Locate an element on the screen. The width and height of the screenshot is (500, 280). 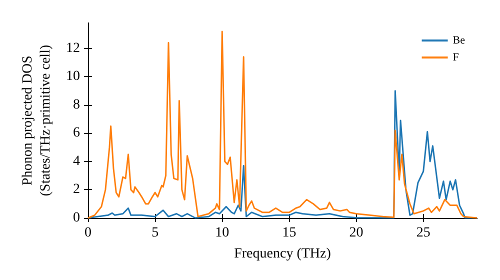
x-axis-title: Frequency (THz) is located at coordinates (283, 254).